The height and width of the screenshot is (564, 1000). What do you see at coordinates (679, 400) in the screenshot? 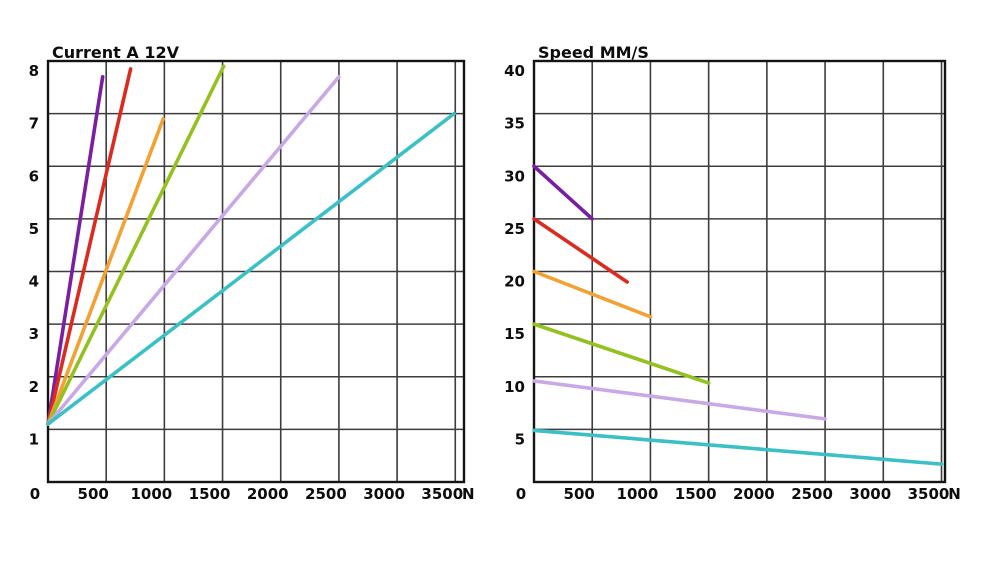
I see `series-line-lavender` at bounding box center [679, 400].